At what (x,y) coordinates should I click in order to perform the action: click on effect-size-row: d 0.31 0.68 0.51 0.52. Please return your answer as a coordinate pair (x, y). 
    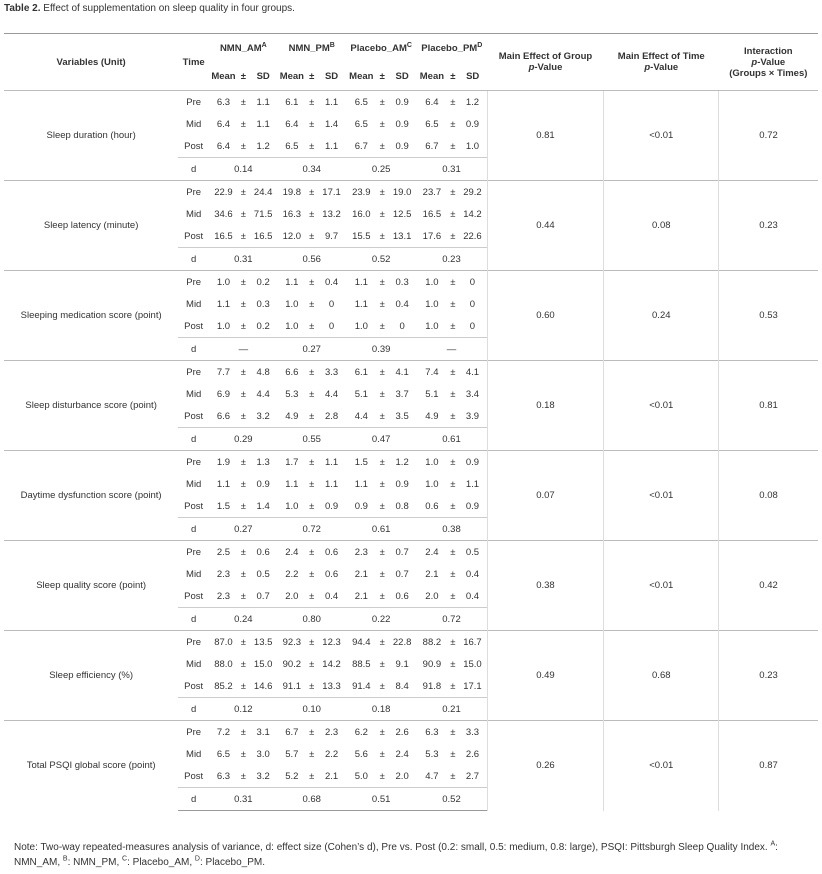
    Looking at the image, I should click on (411, 799).